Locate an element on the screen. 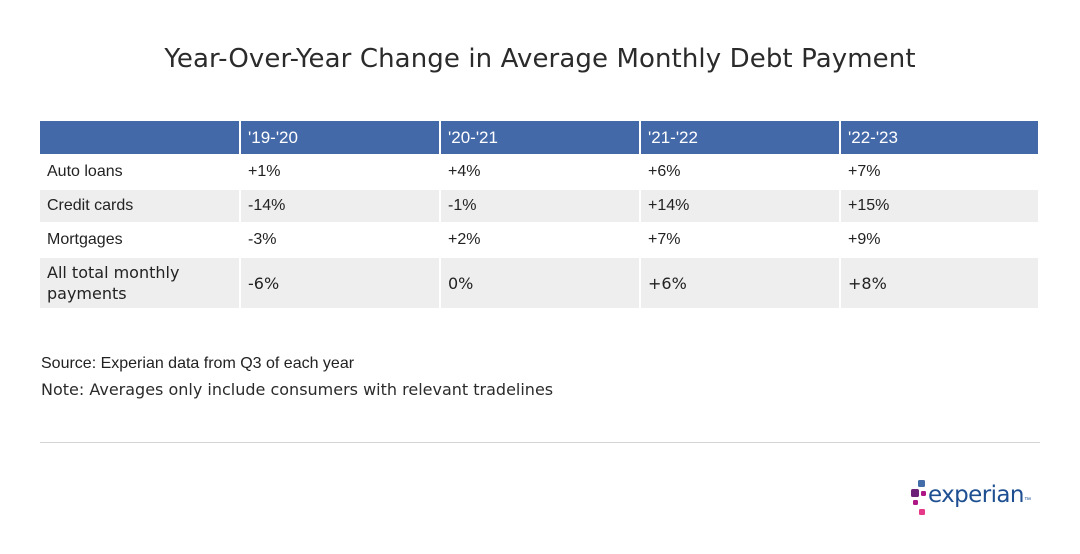  divider is located at coordinates (540, 442).